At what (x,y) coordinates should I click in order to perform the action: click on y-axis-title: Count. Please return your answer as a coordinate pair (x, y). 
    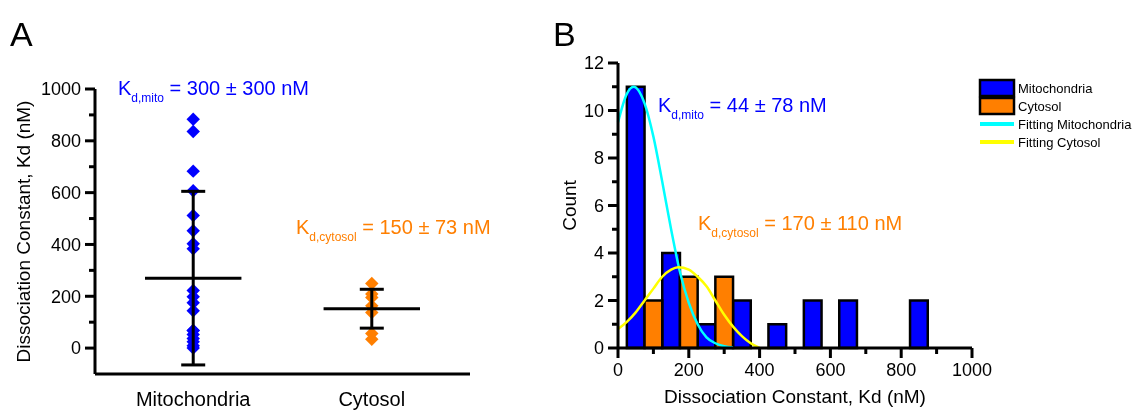
    Looking at the image, I should click on (569, 205).